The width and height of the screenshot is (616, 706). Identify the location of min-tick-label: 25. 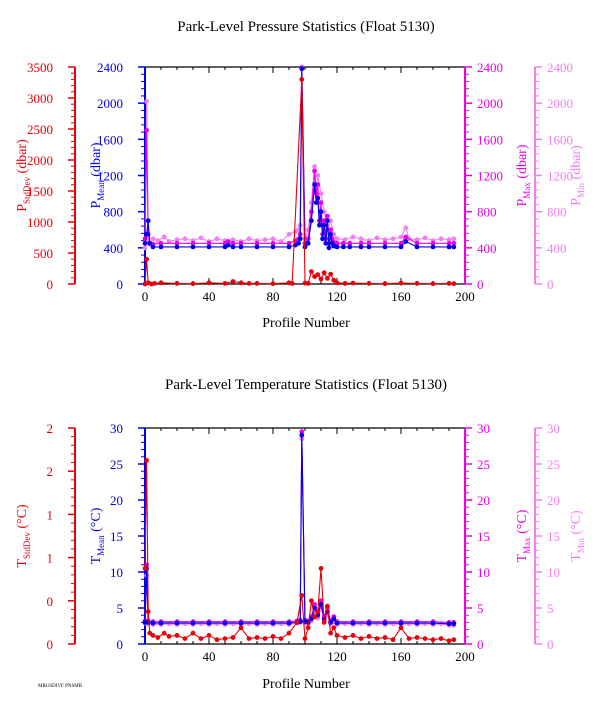
(553, 464).